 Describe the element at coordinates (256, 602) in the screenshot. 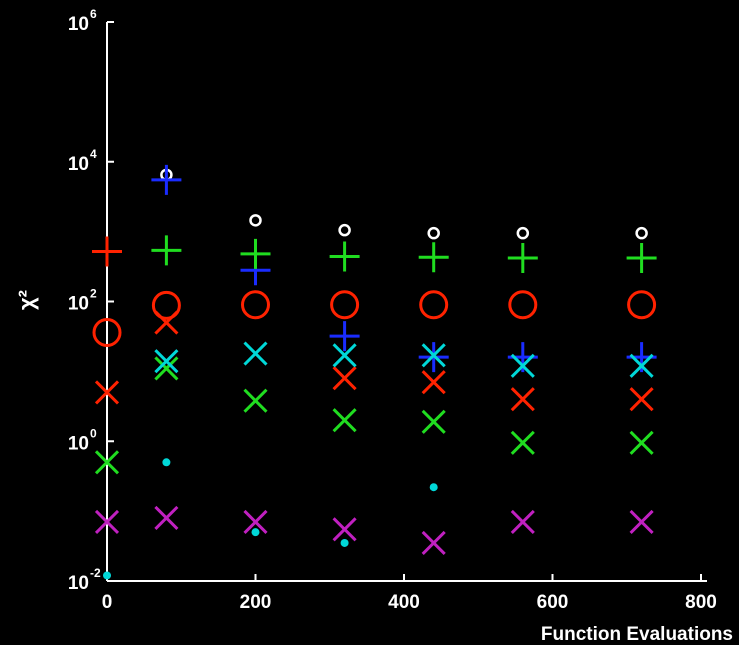

I see `x-tick-label: 200` at that location.